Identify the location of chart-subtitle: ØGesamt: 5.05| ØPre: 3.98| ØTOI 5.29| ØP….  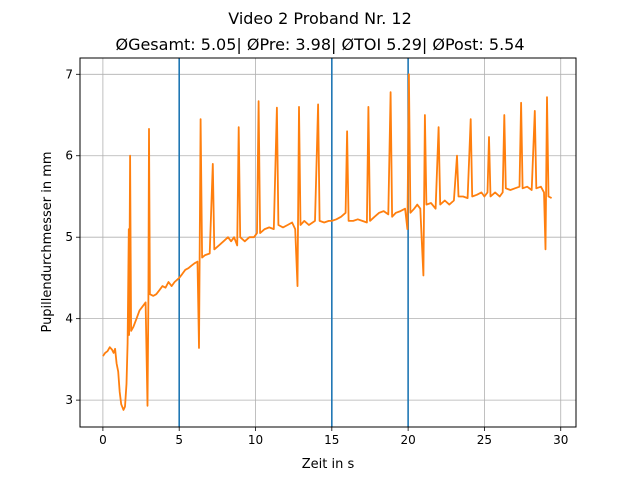
(319, 44).